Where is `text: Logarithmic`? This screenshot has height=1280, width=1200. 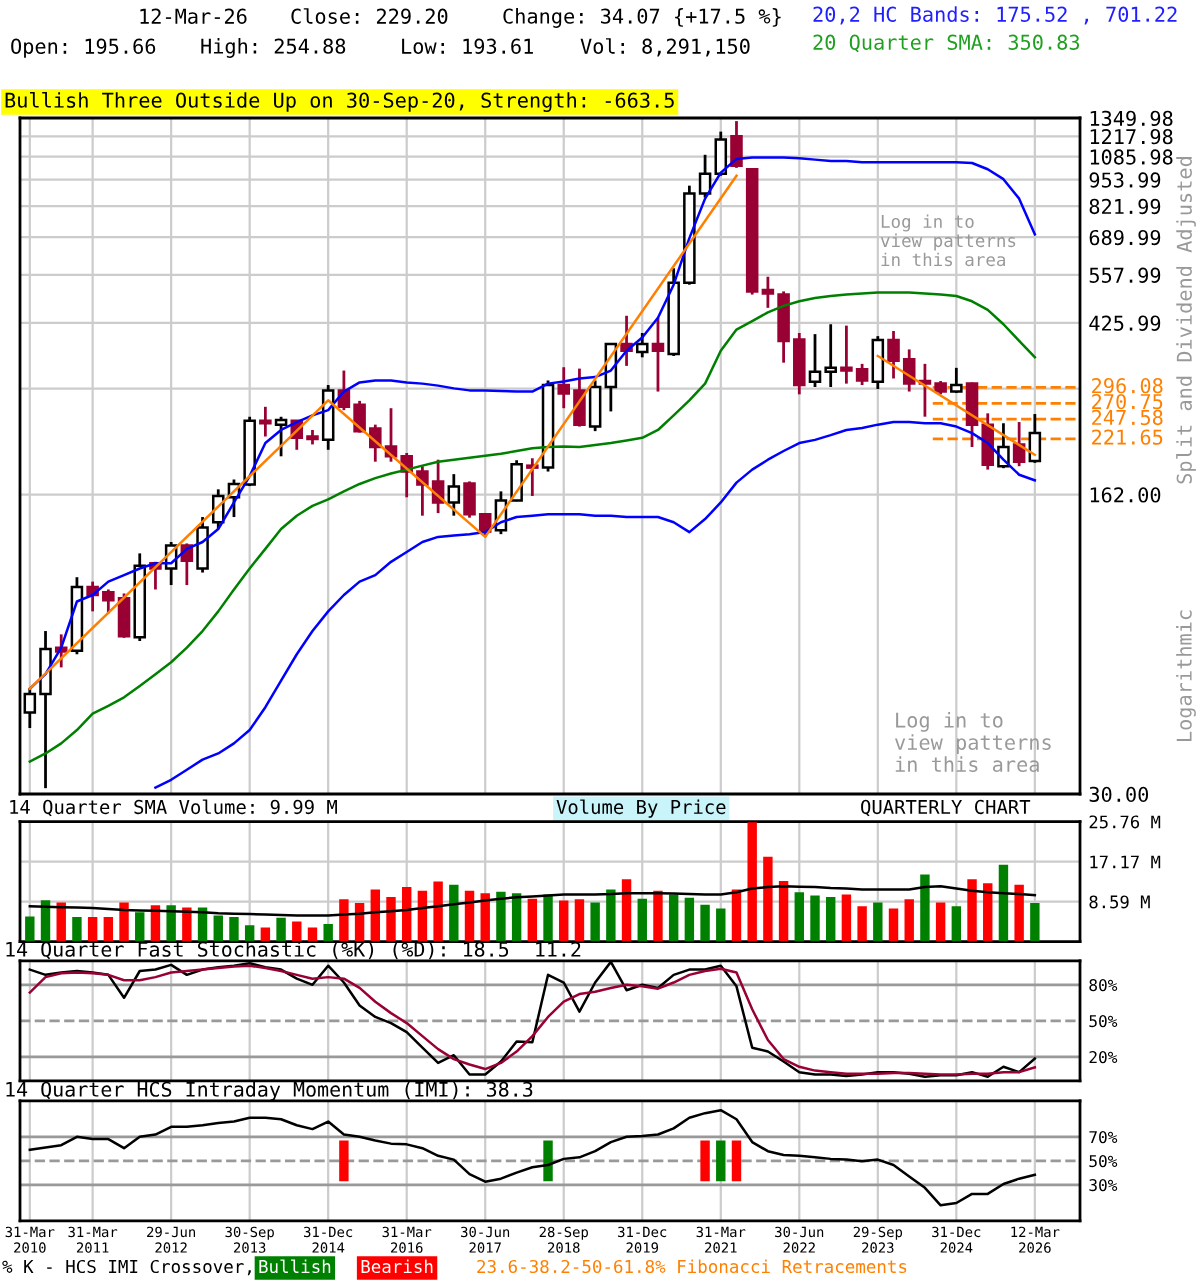
text: Logarithmic is located at coordinates (1186, 676).